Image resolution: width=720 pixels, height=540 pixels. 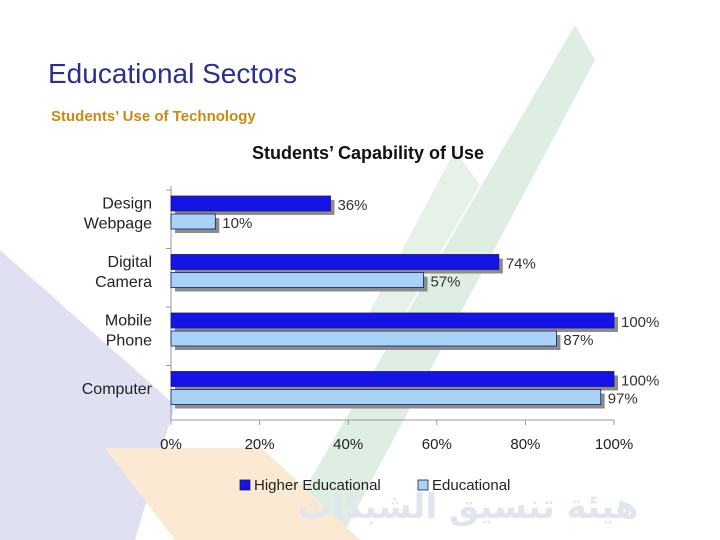 I want to click on chart-title: Students’ Capability of Use, so click(x=368, y=153).